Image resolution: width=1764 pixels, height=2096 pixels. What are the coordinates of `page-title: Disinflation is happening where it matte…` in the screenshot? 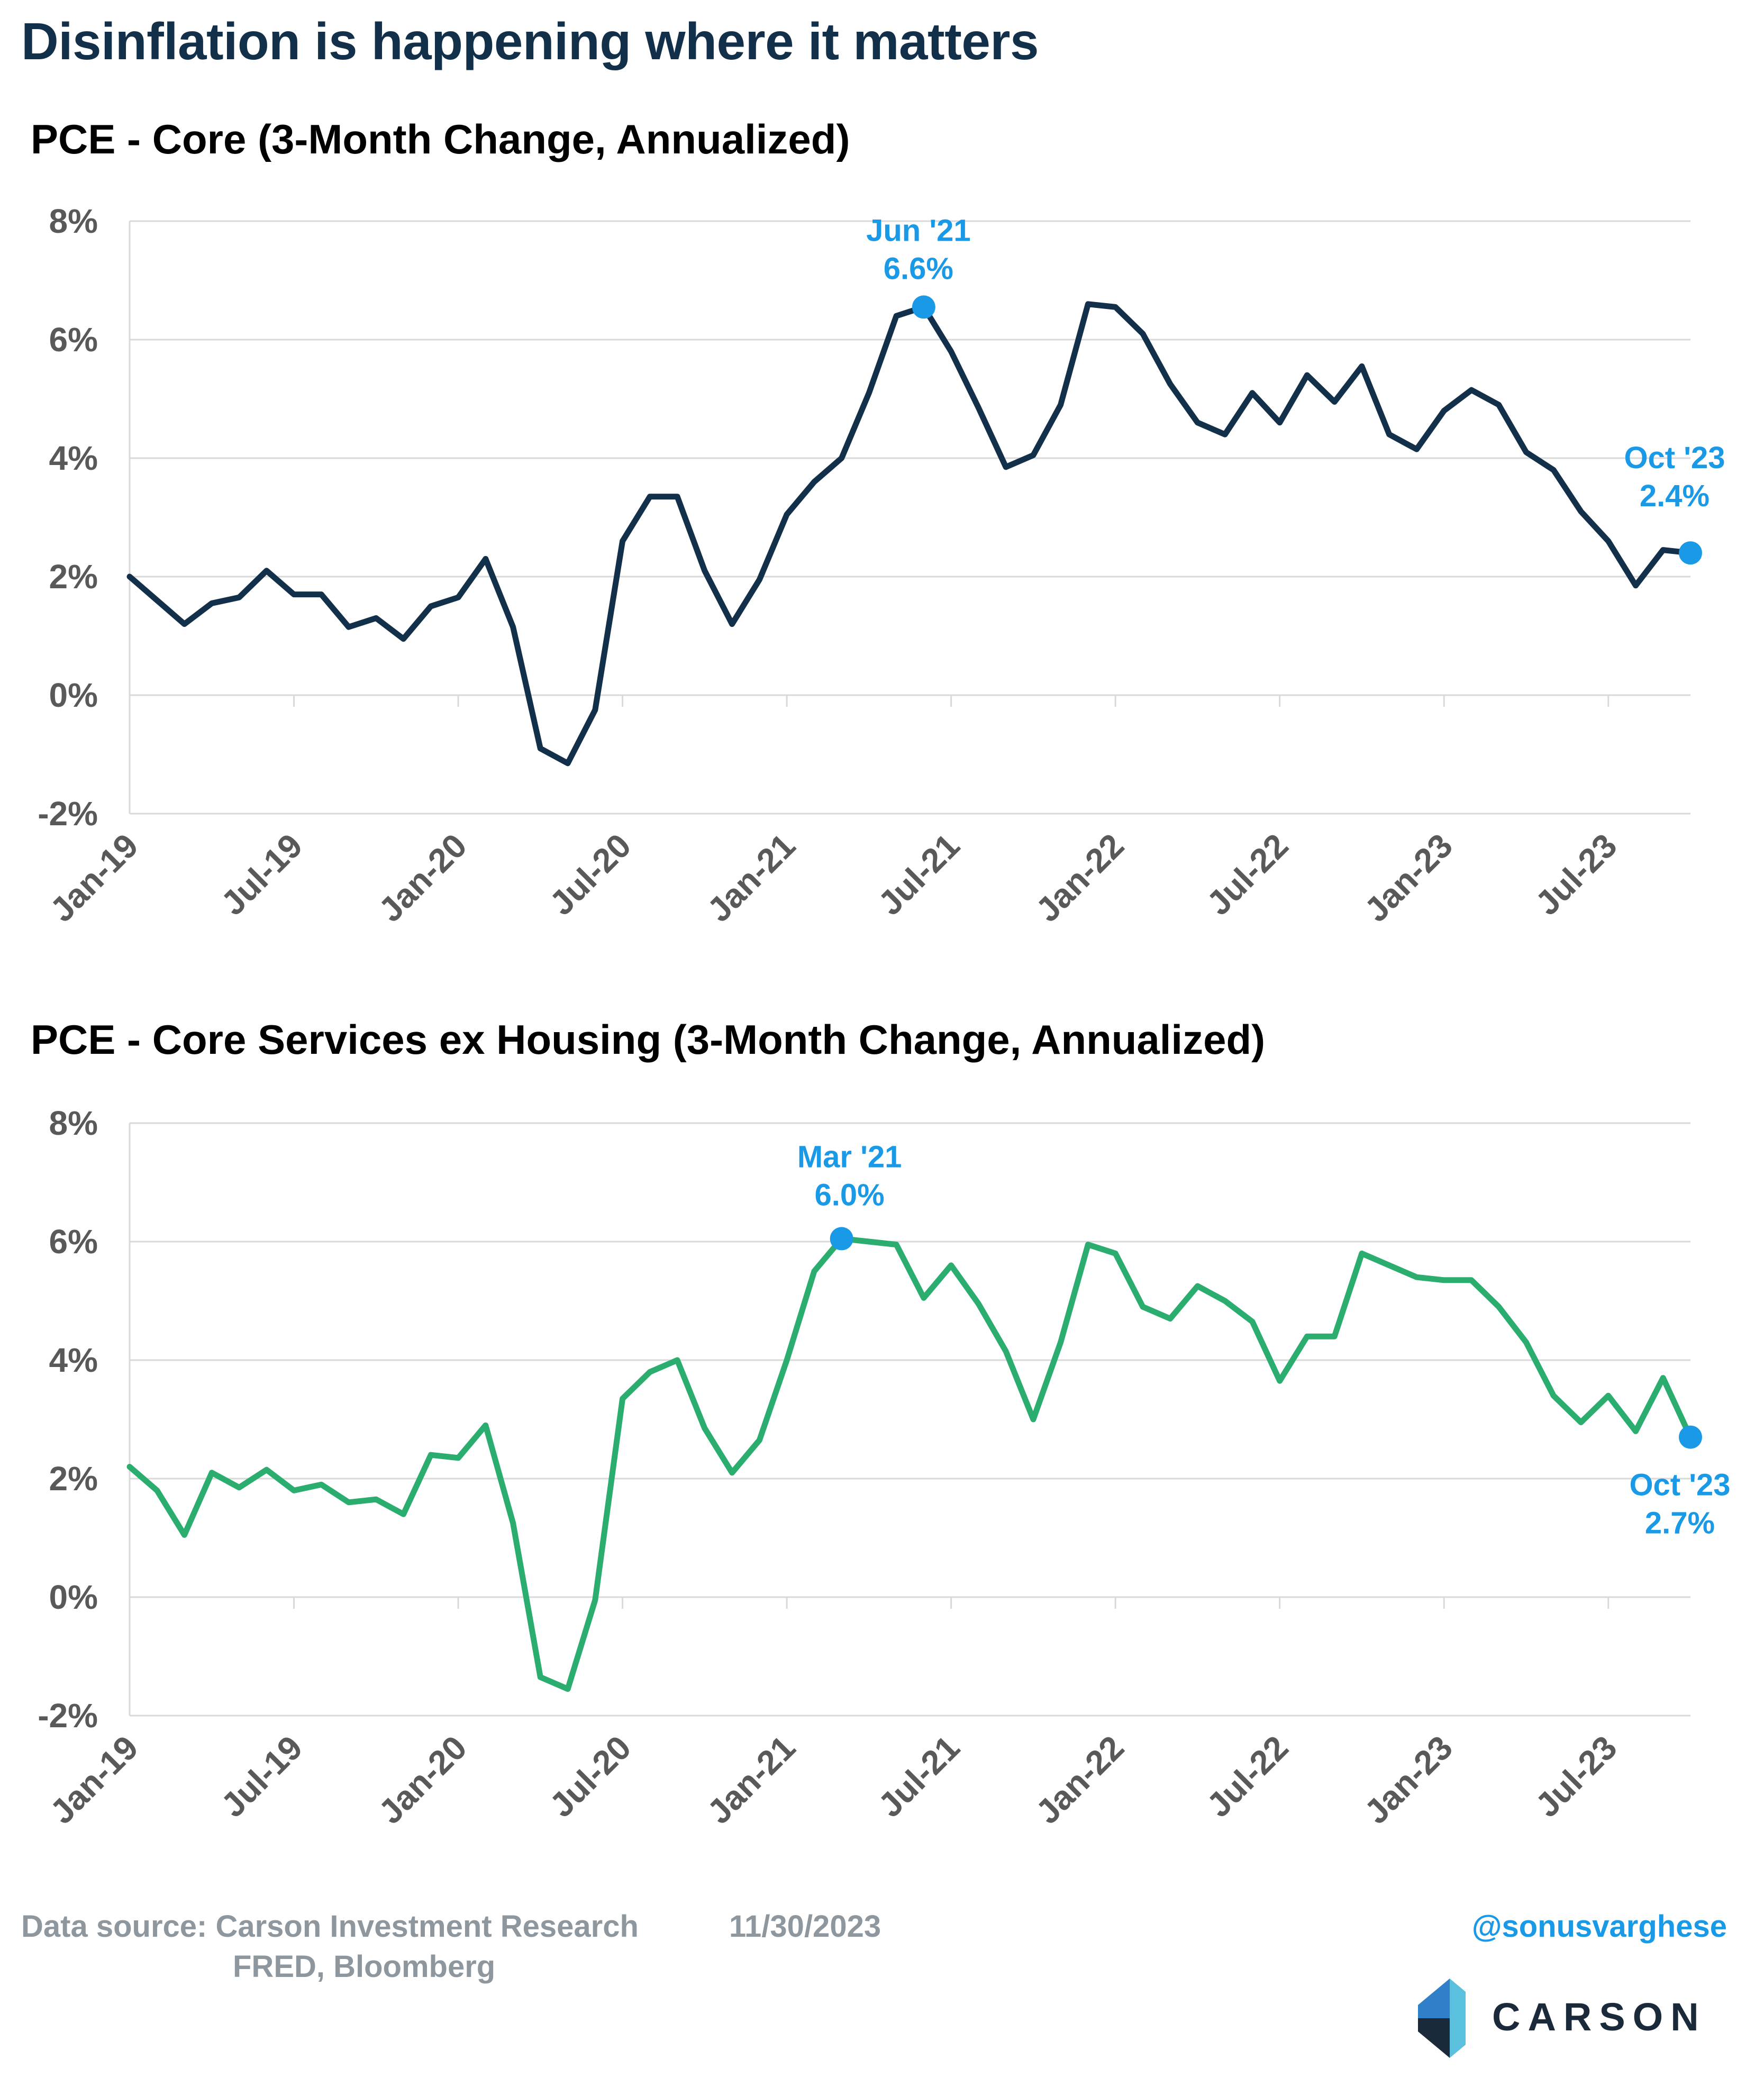 It's located at (530, 41).